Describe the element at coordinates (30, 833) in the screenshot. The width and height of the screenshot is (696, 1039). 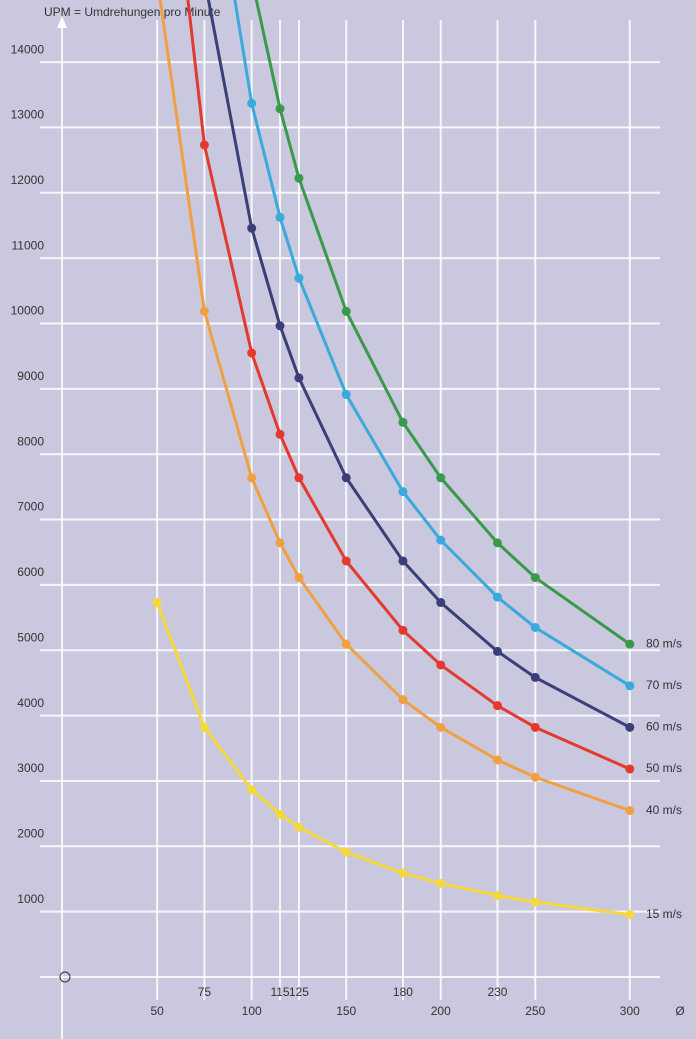
I see `y-tick-label: 2000` at that location.